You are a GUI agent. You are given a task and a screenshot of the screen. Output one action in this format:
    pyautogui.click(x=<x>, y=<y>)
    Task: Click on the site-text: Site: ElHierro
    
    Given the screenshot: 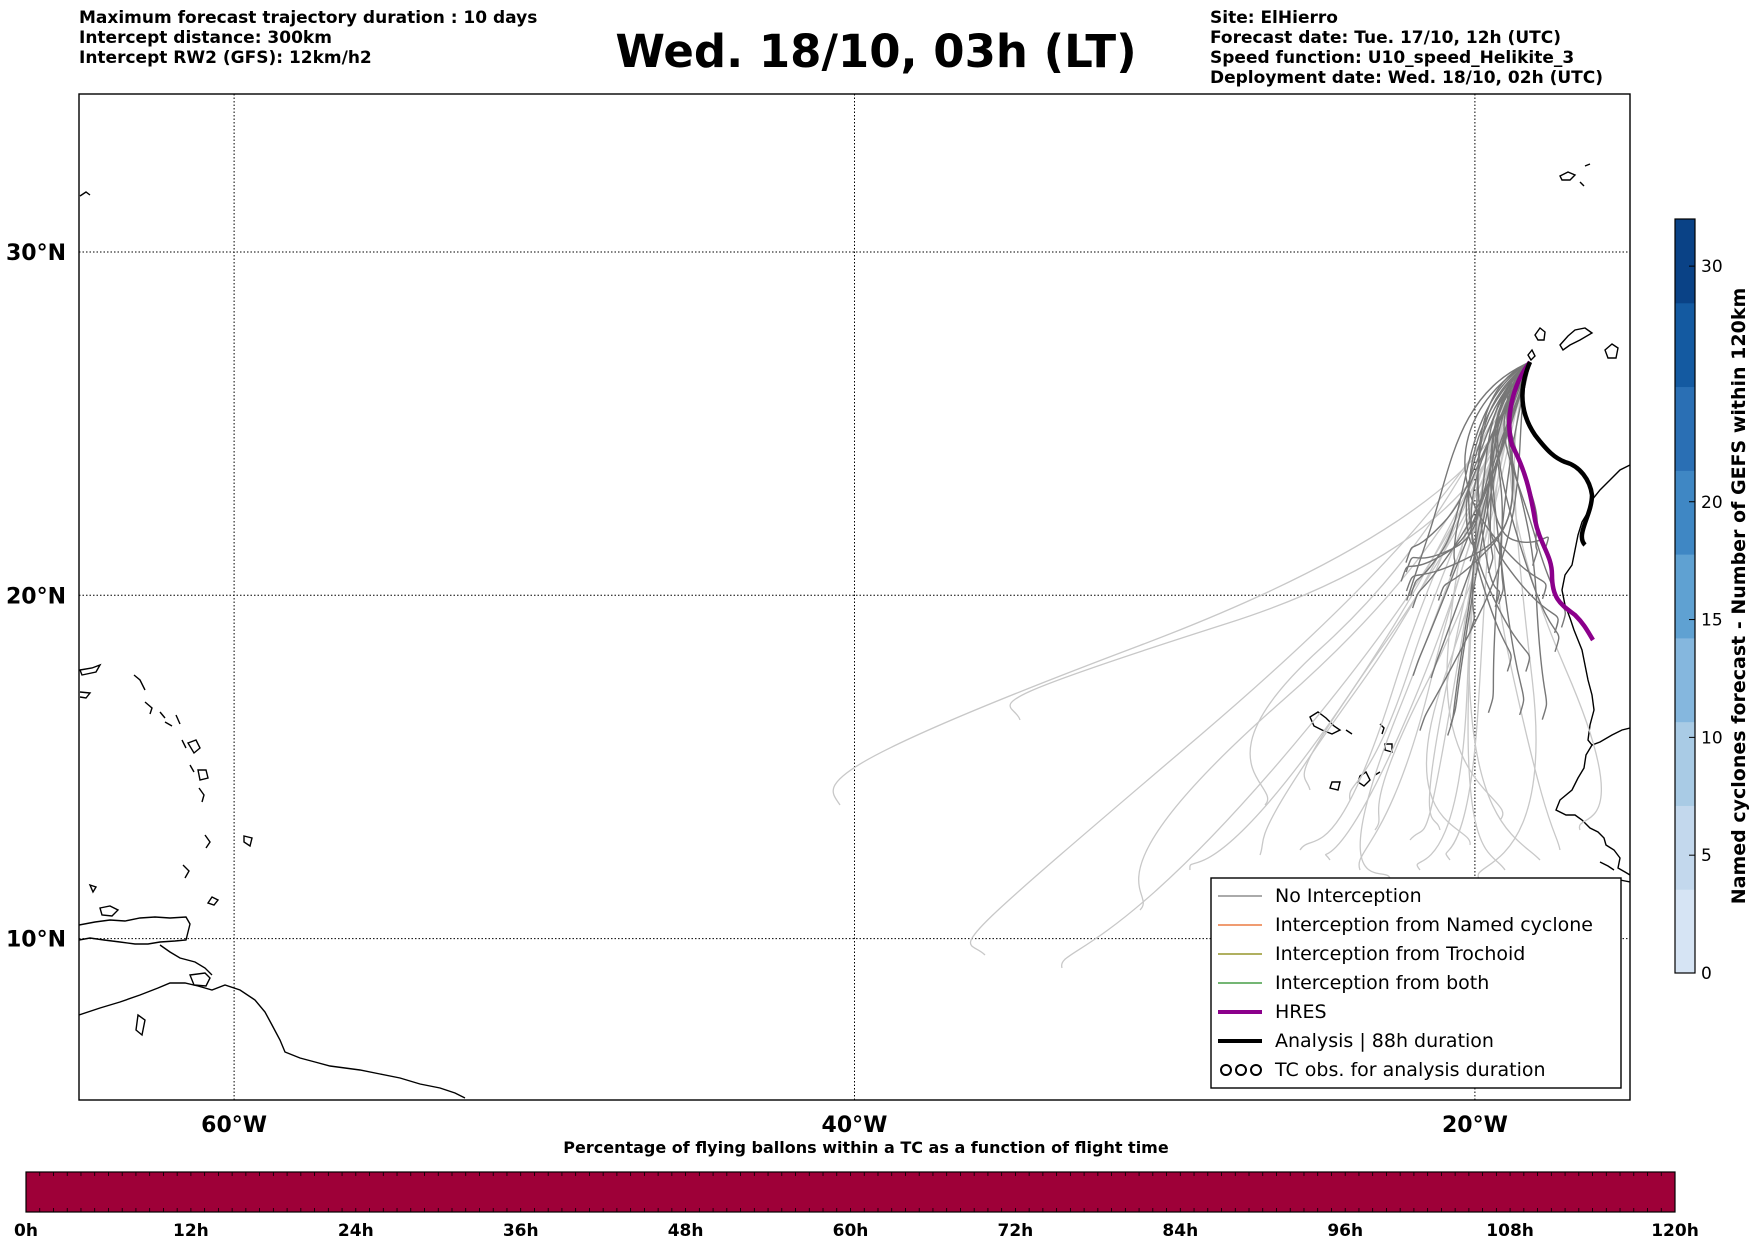 What is the action you would take?
    pyautogui.click(x=1274, y=18)
    